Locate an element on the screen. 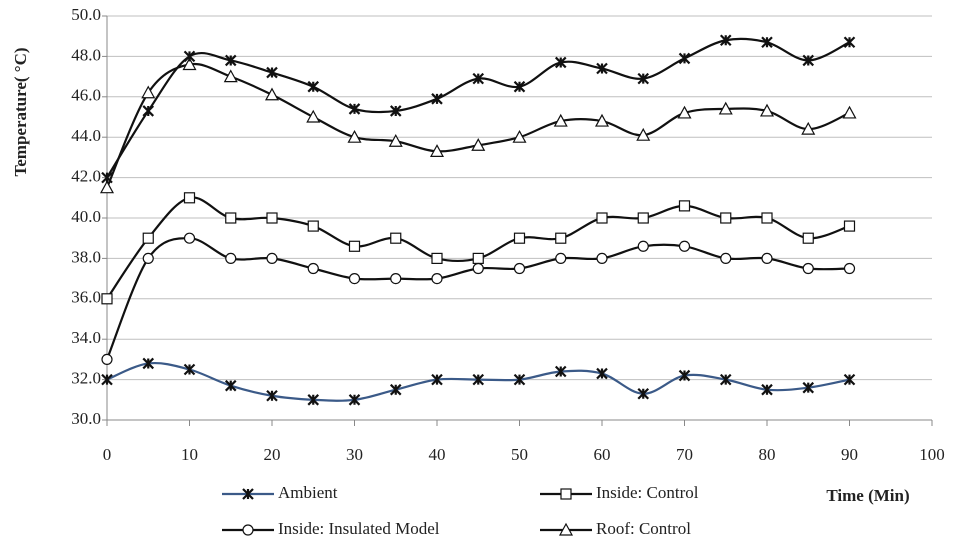  y-tick-label: 34.0 is located at coordinates (86, 337).